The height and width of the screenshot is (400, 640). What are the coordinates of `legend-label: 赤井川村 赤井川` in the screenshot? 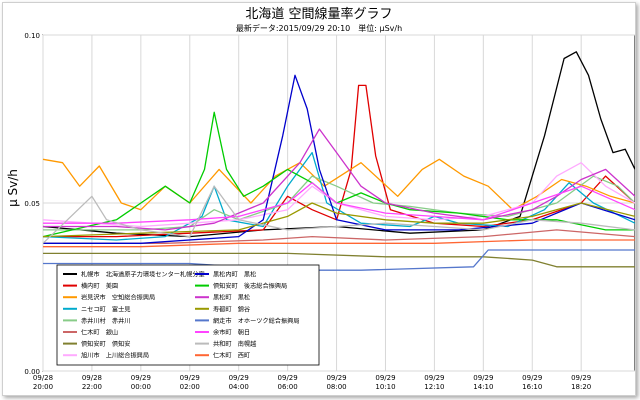 It's located at (106, 321).